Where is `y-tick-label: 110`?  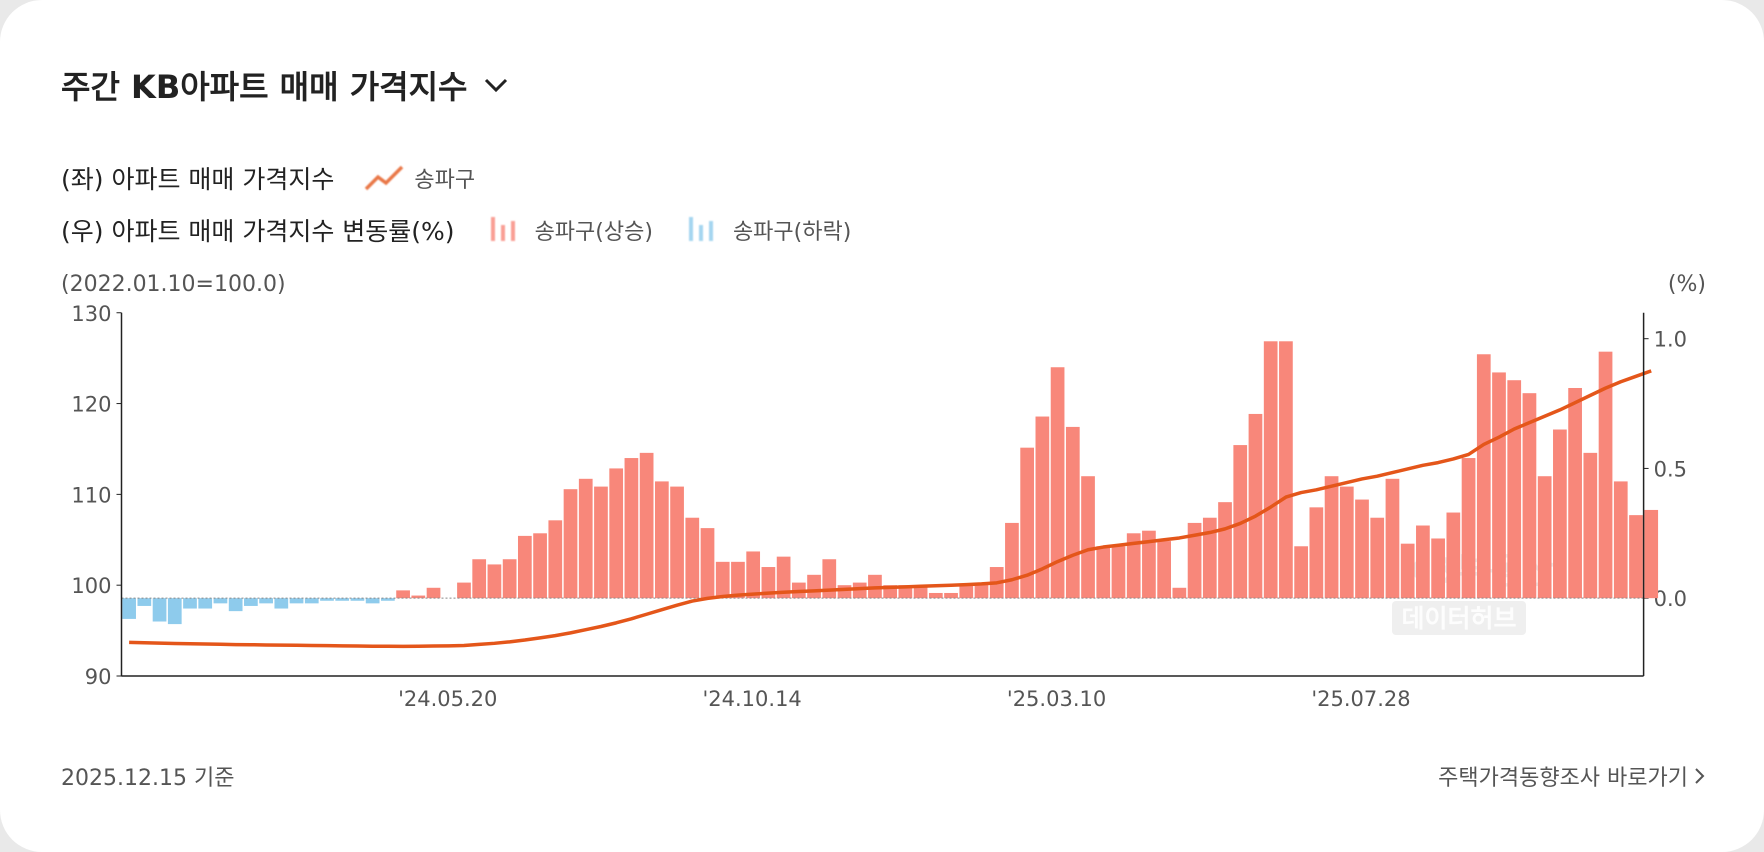
y-tick-label: 110 is located at coordinates (91, 495).